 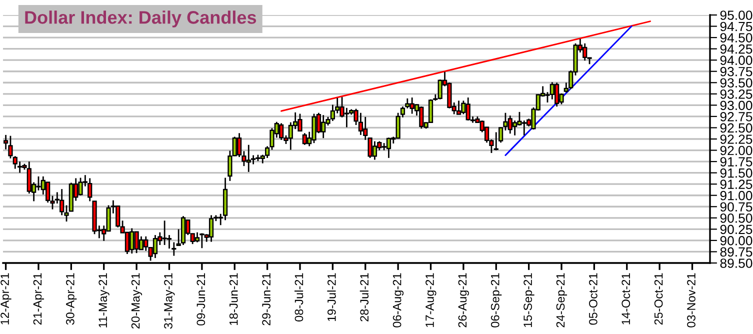 I want to click on y-tick-label: 94.25, so click(x=736, y=49).